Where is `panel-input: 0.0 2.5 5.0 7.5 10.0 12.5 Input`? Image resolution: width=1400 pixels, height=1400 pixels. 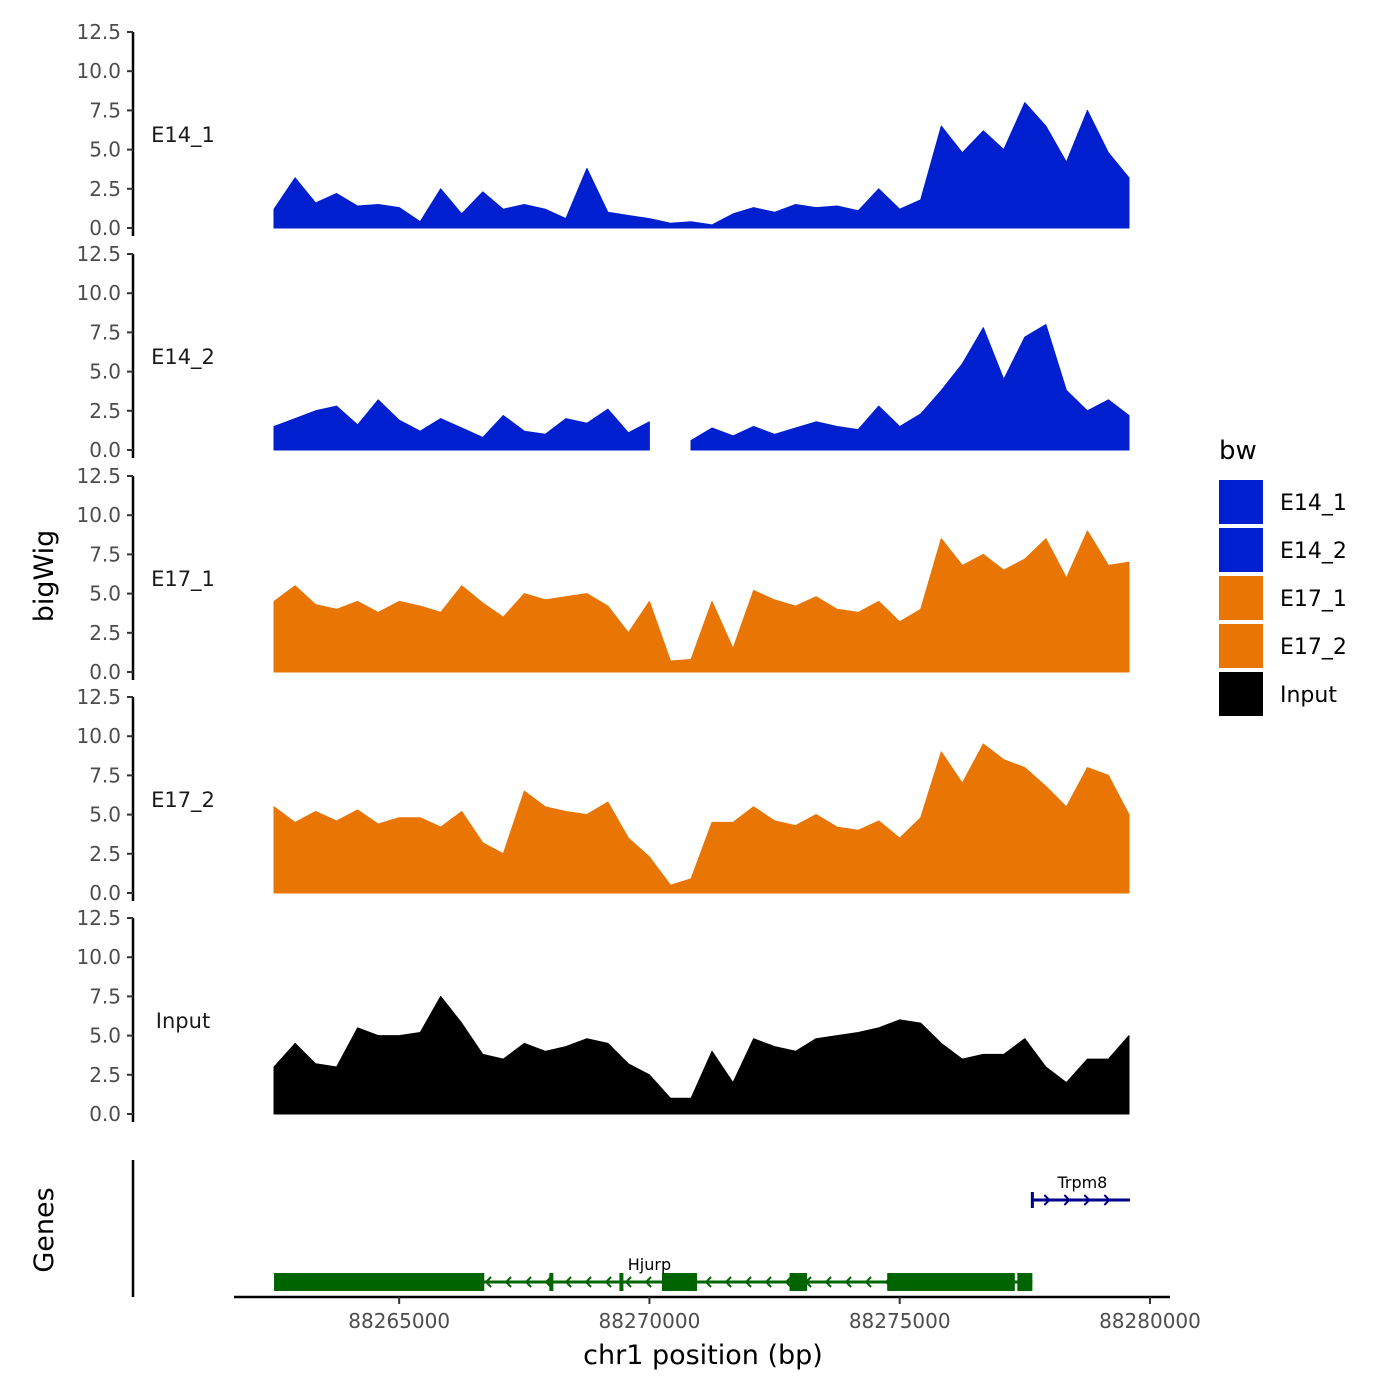 panel-input: 0.0 2.5 5.0 7.5 10.0 12.5 Input is located at coordinates (603, 1016).